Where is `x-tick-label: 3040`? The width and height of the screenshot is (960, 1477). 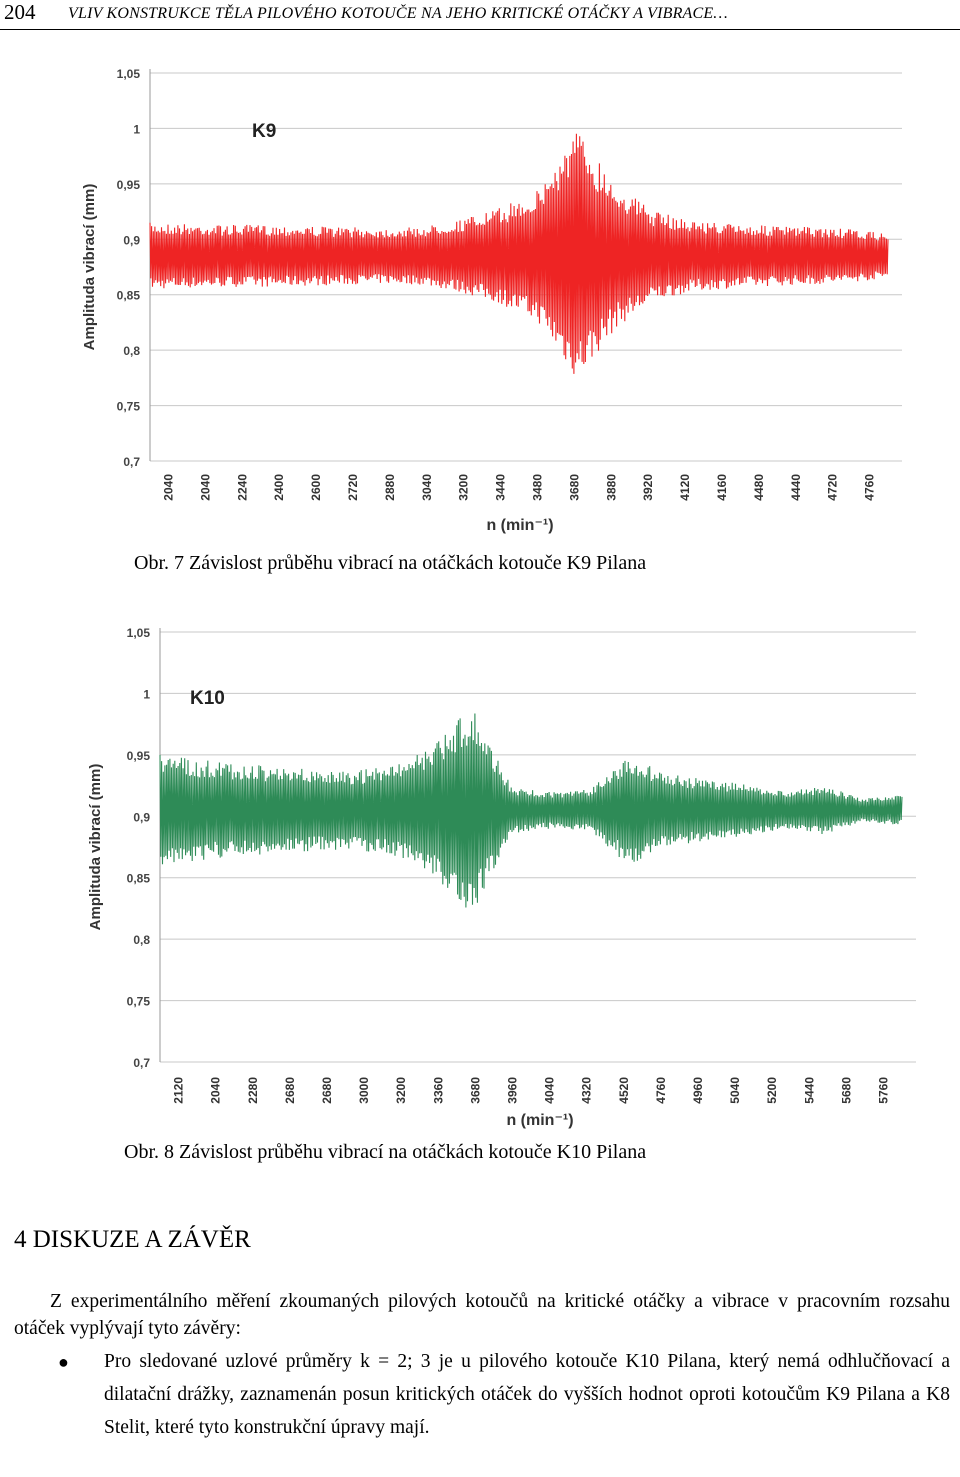
x-tick-label: 3040 is located at coordinates (427, 487).